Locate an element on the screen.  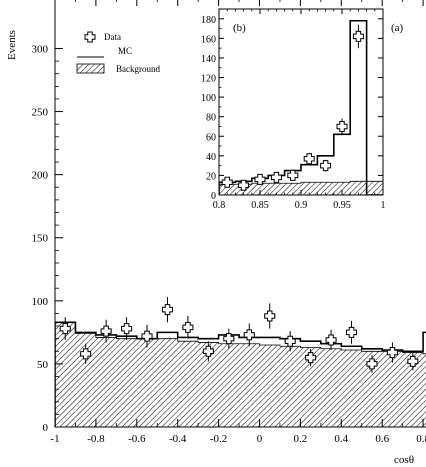
main-y-tick-label: 100 is located at coordinates (40, 302).